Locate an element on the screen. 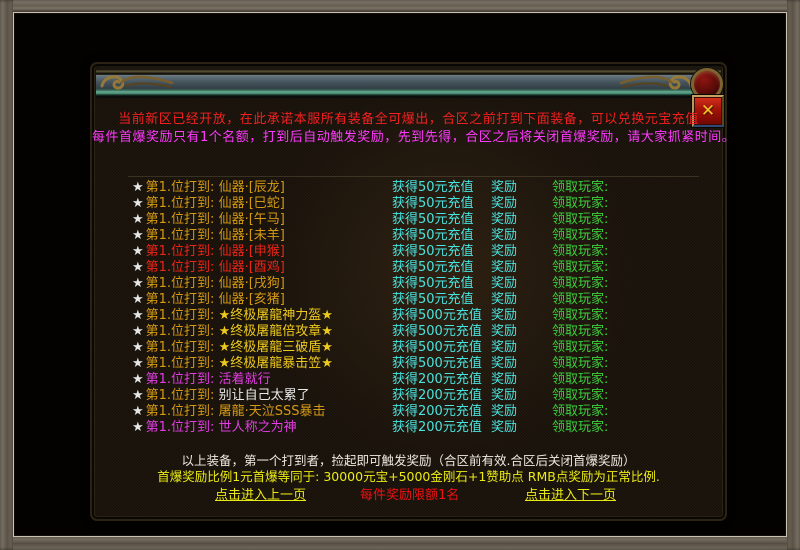  list-item: ★ 第1.位打到: 活着就行 获得200元充值 奖励 领取玩家: is located at coordinates (423, 380).